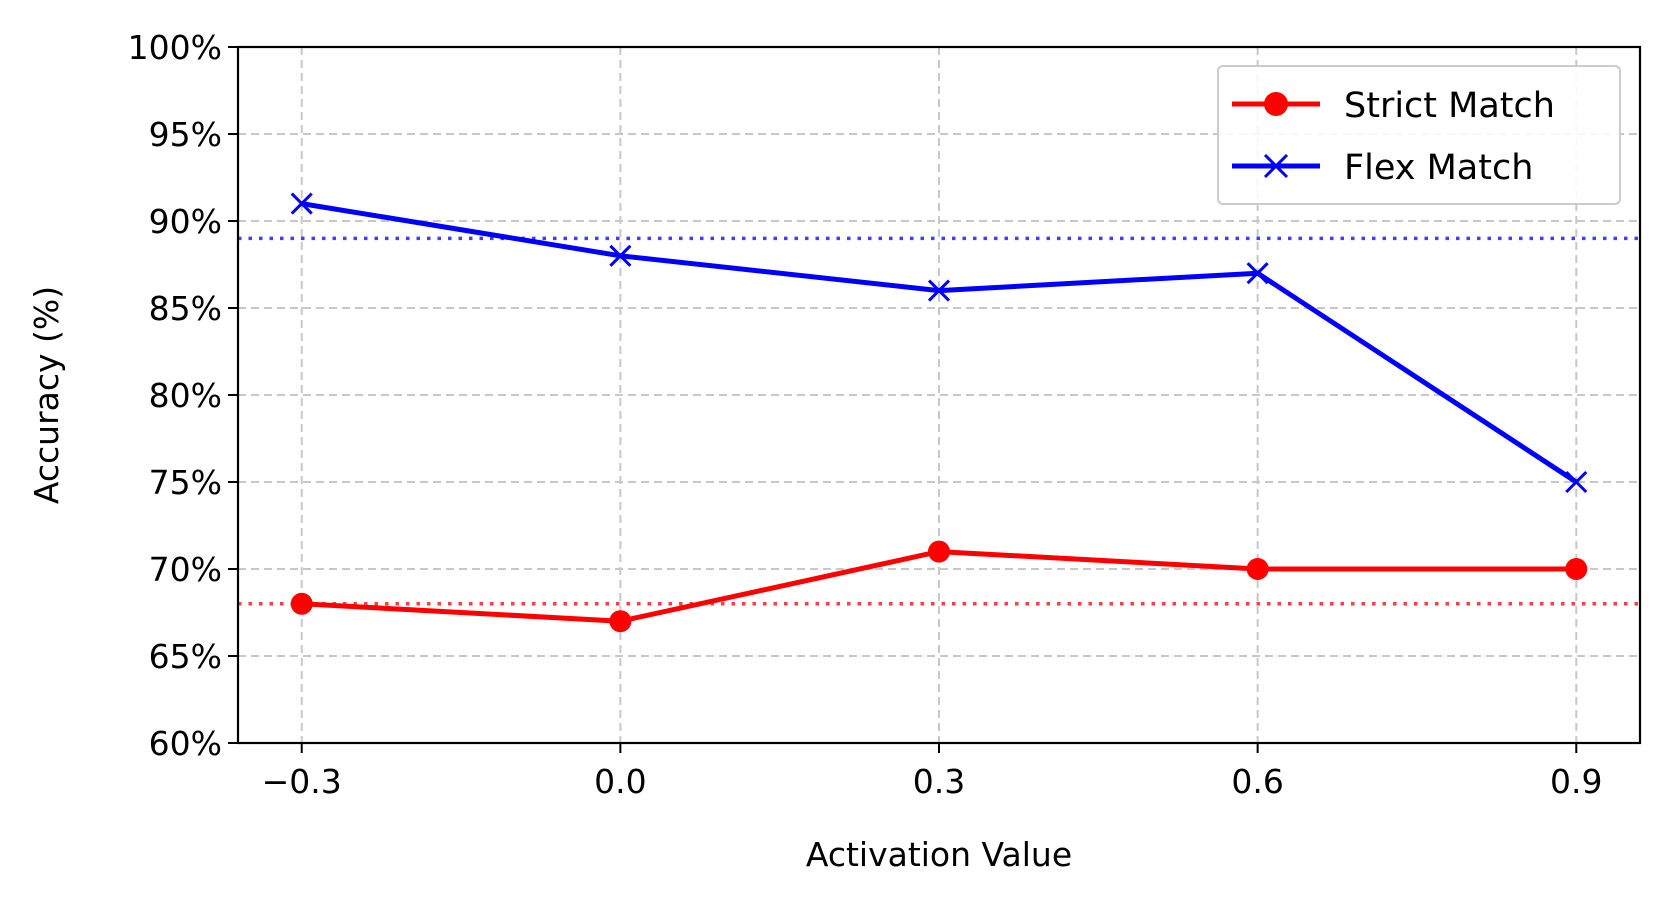  I want to click on y-axis: 60% 65% 70% 75% 80% 85% 90% 95% 100%, so click(183, 395).